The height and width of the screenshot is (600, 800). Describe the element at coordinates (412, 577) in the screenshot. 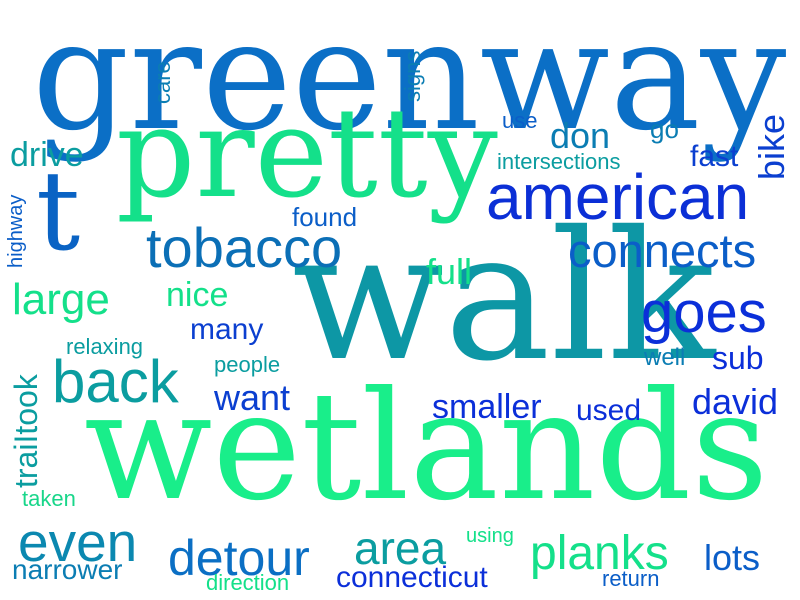

I see `word-connecticut: connecticut` at that location.